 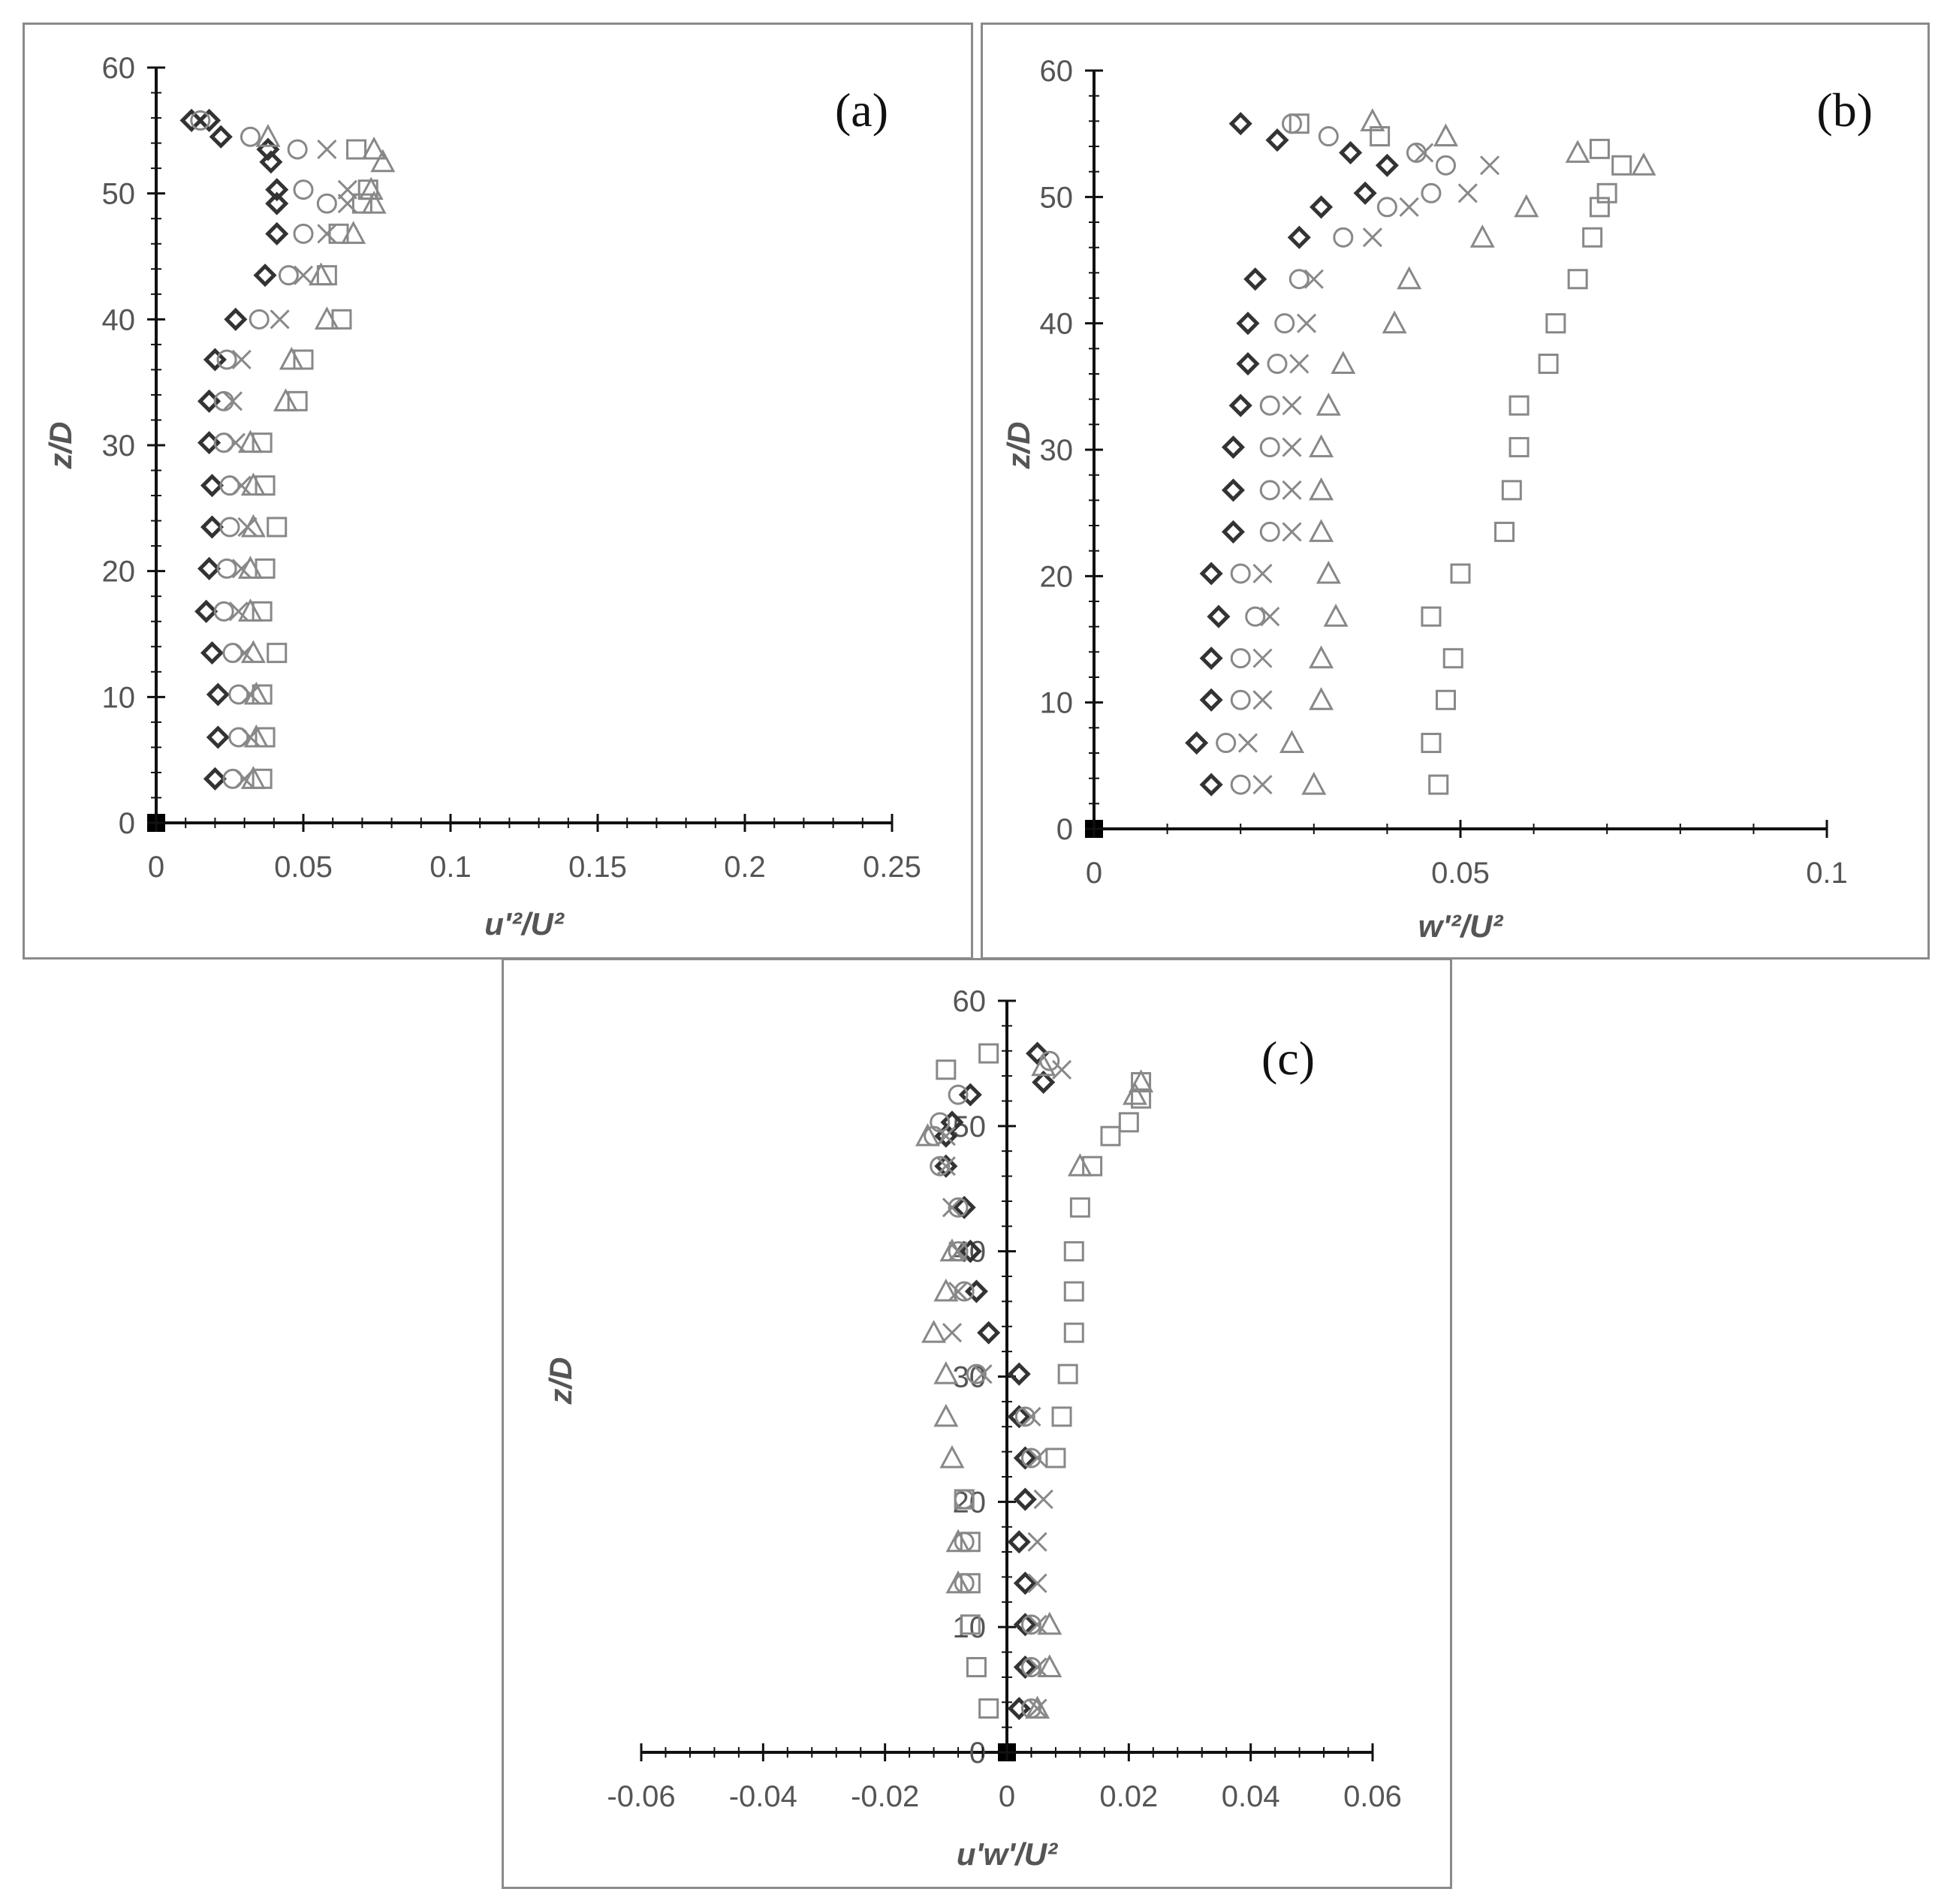 I want to click on x-tick-label: 0.04, so click(x=1251, y=1796).